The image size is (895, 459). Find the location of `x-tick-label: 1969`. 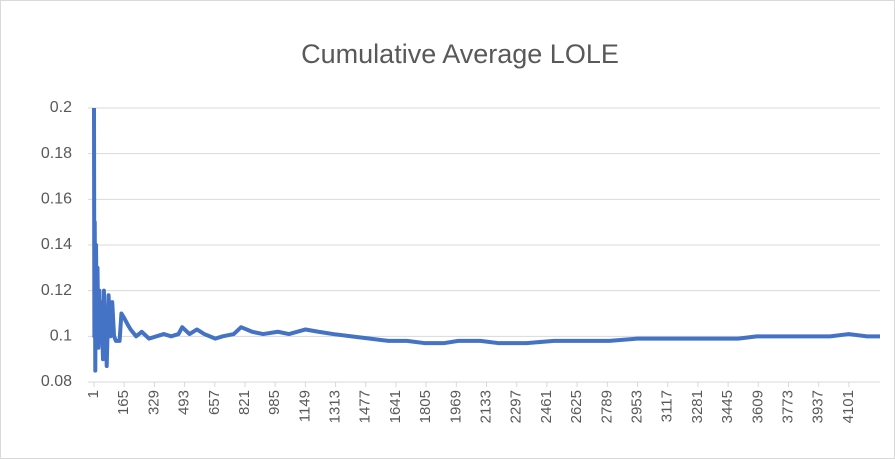

x-tick-label: 1969 is located at coordinates (455, 406).